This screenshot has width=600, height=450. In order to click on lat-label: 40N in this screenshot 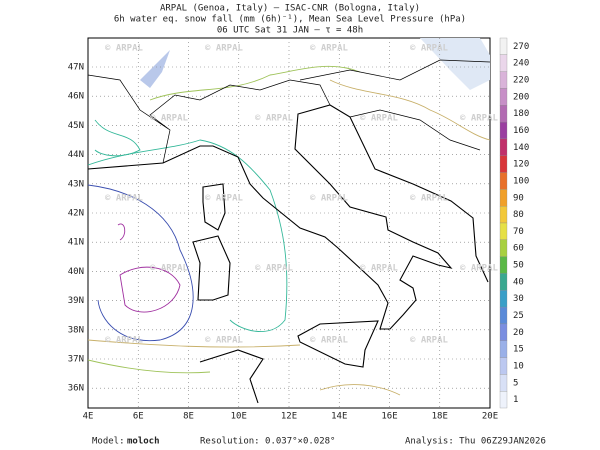, I will do `click(76, 272)`.